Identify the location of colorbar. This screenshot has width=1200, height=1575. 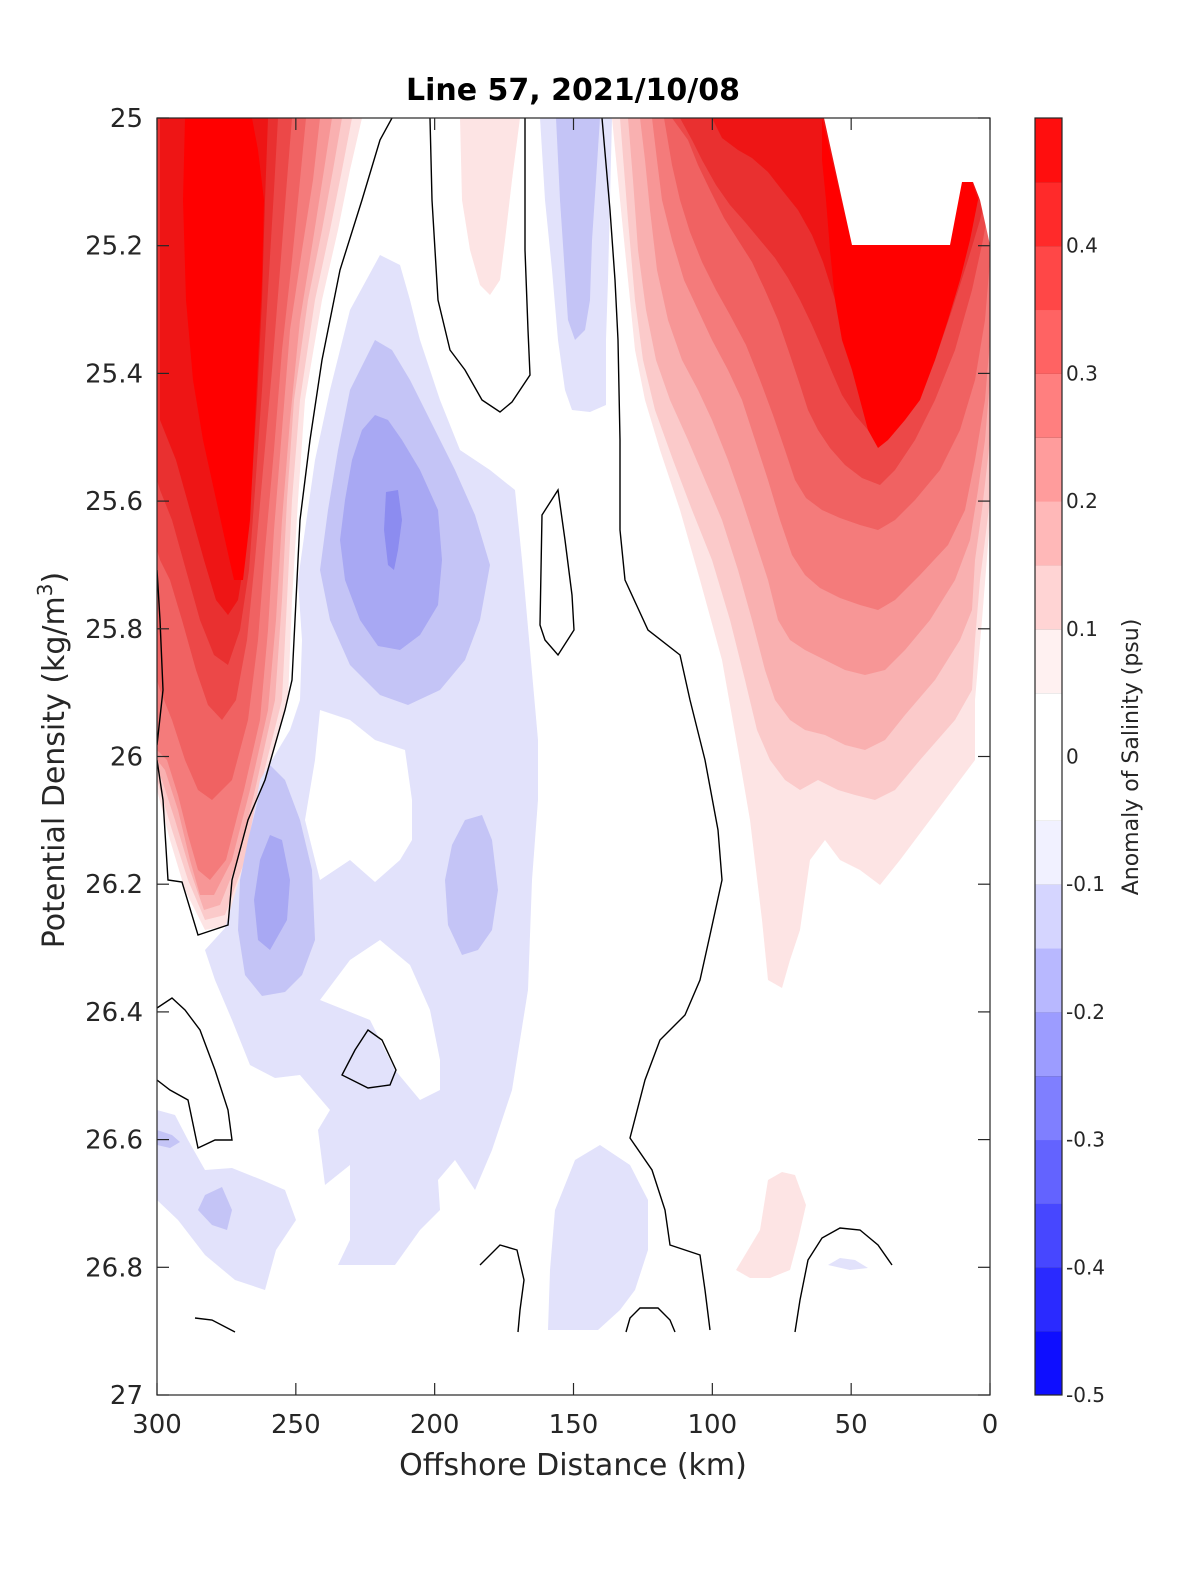
(1048, 756).